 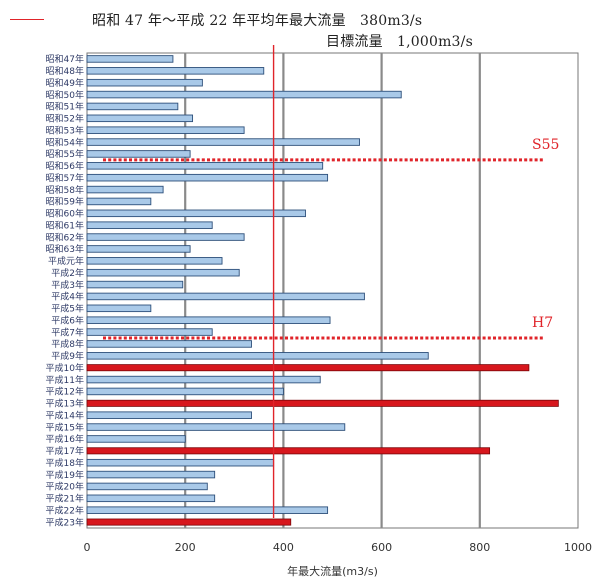 I want to click on legend-average-line, so click(x=27, y=19).